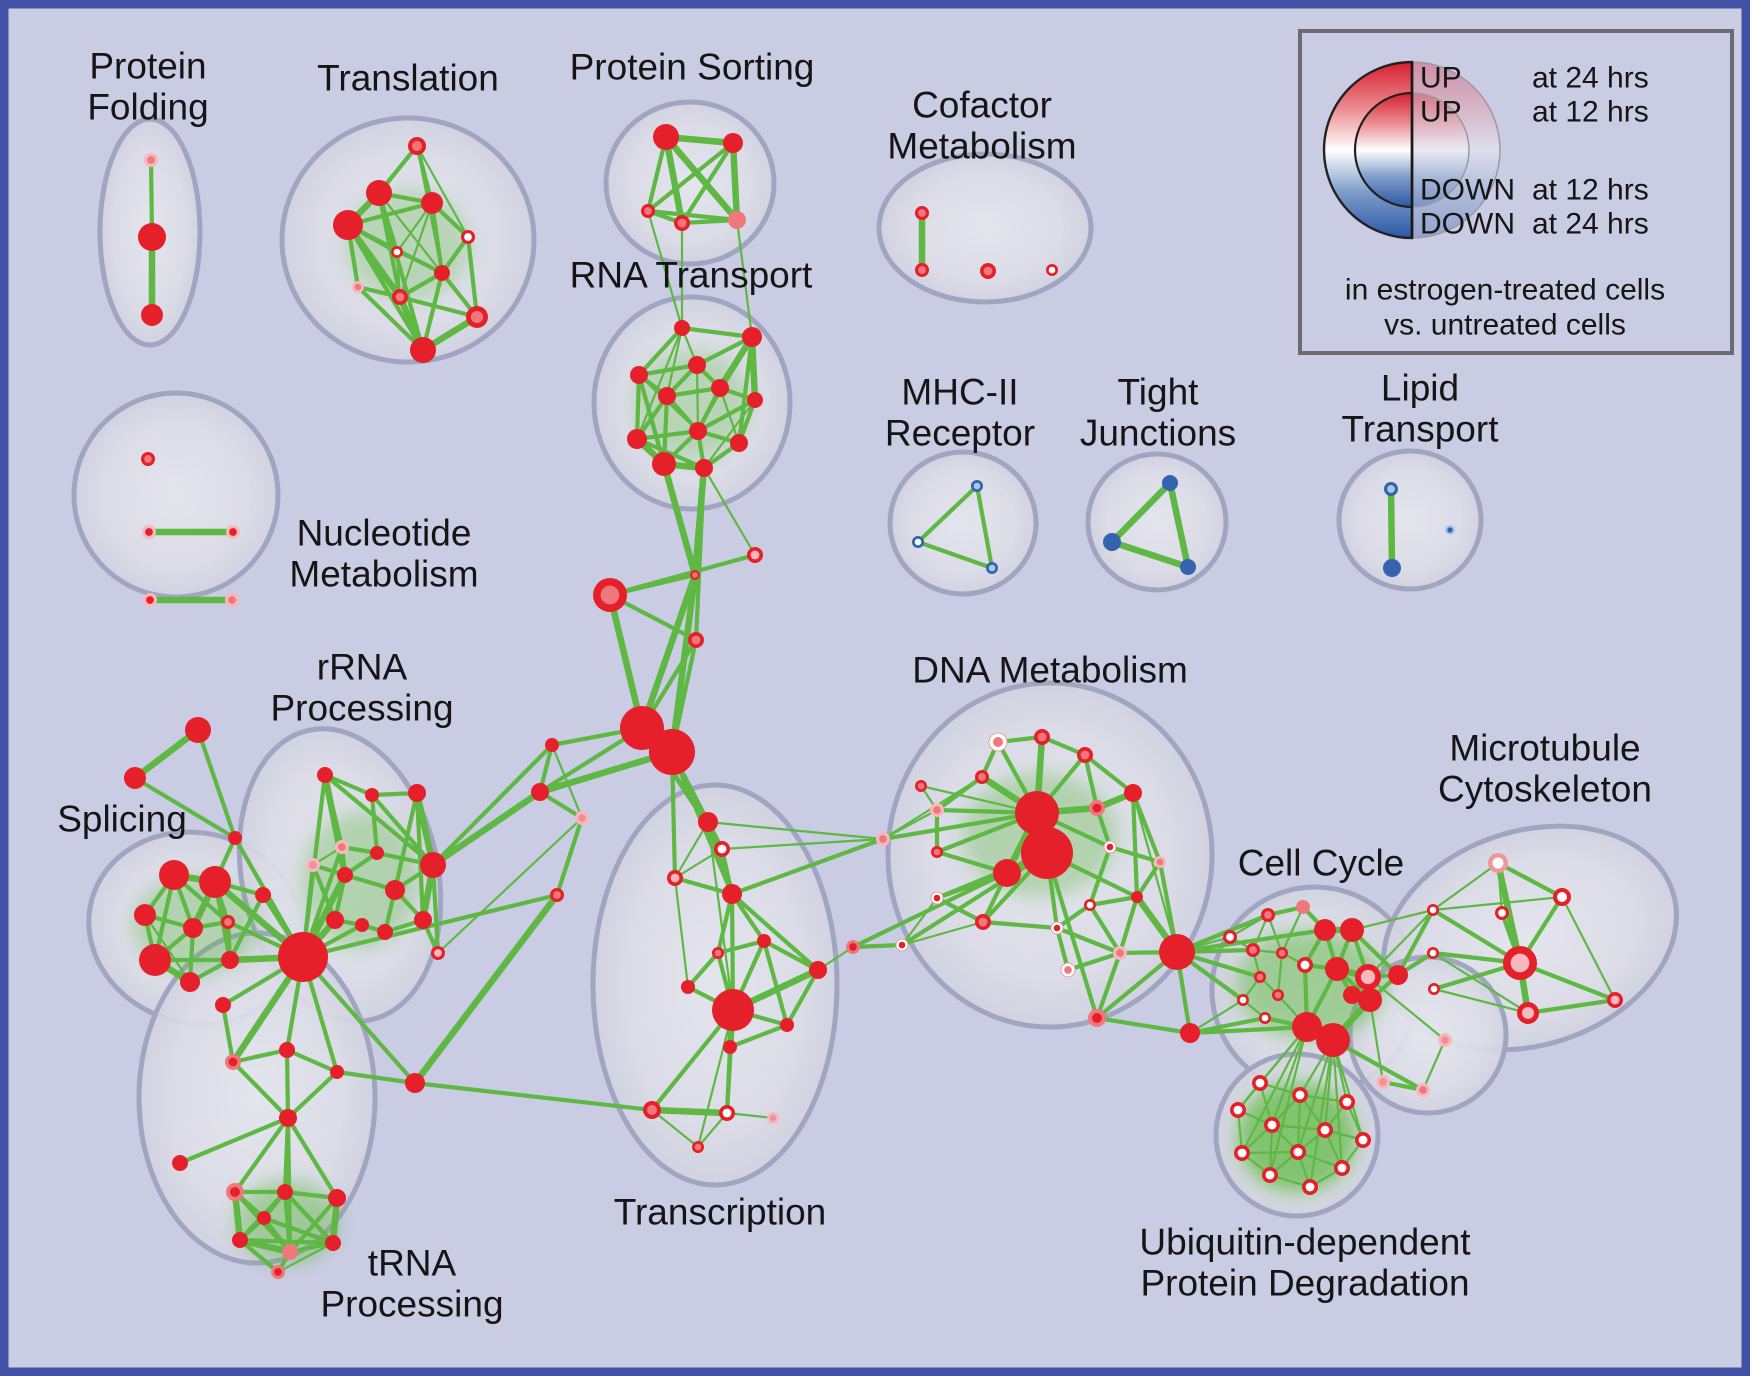 The height and width of the screenshot is (1376, 1750). Describe the element at coordinates (1467, 190) in the screenshot. I see `legend-entry-text: DOWN` at that location.